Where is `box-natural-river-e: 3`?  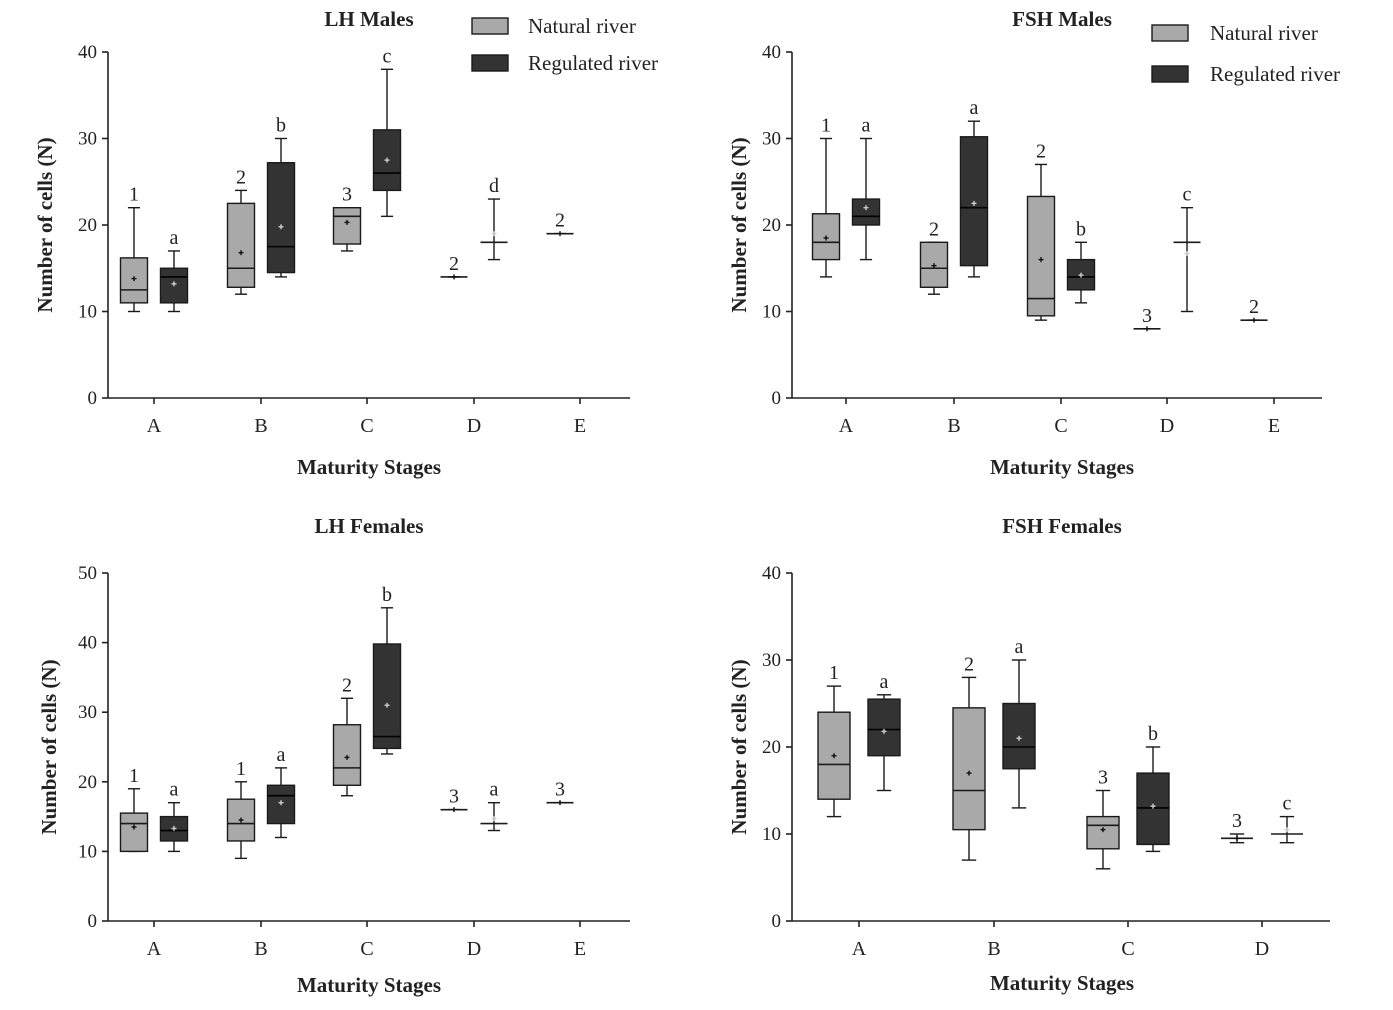 box-natural-river-e: 3 is located at coordinates (560, 792).